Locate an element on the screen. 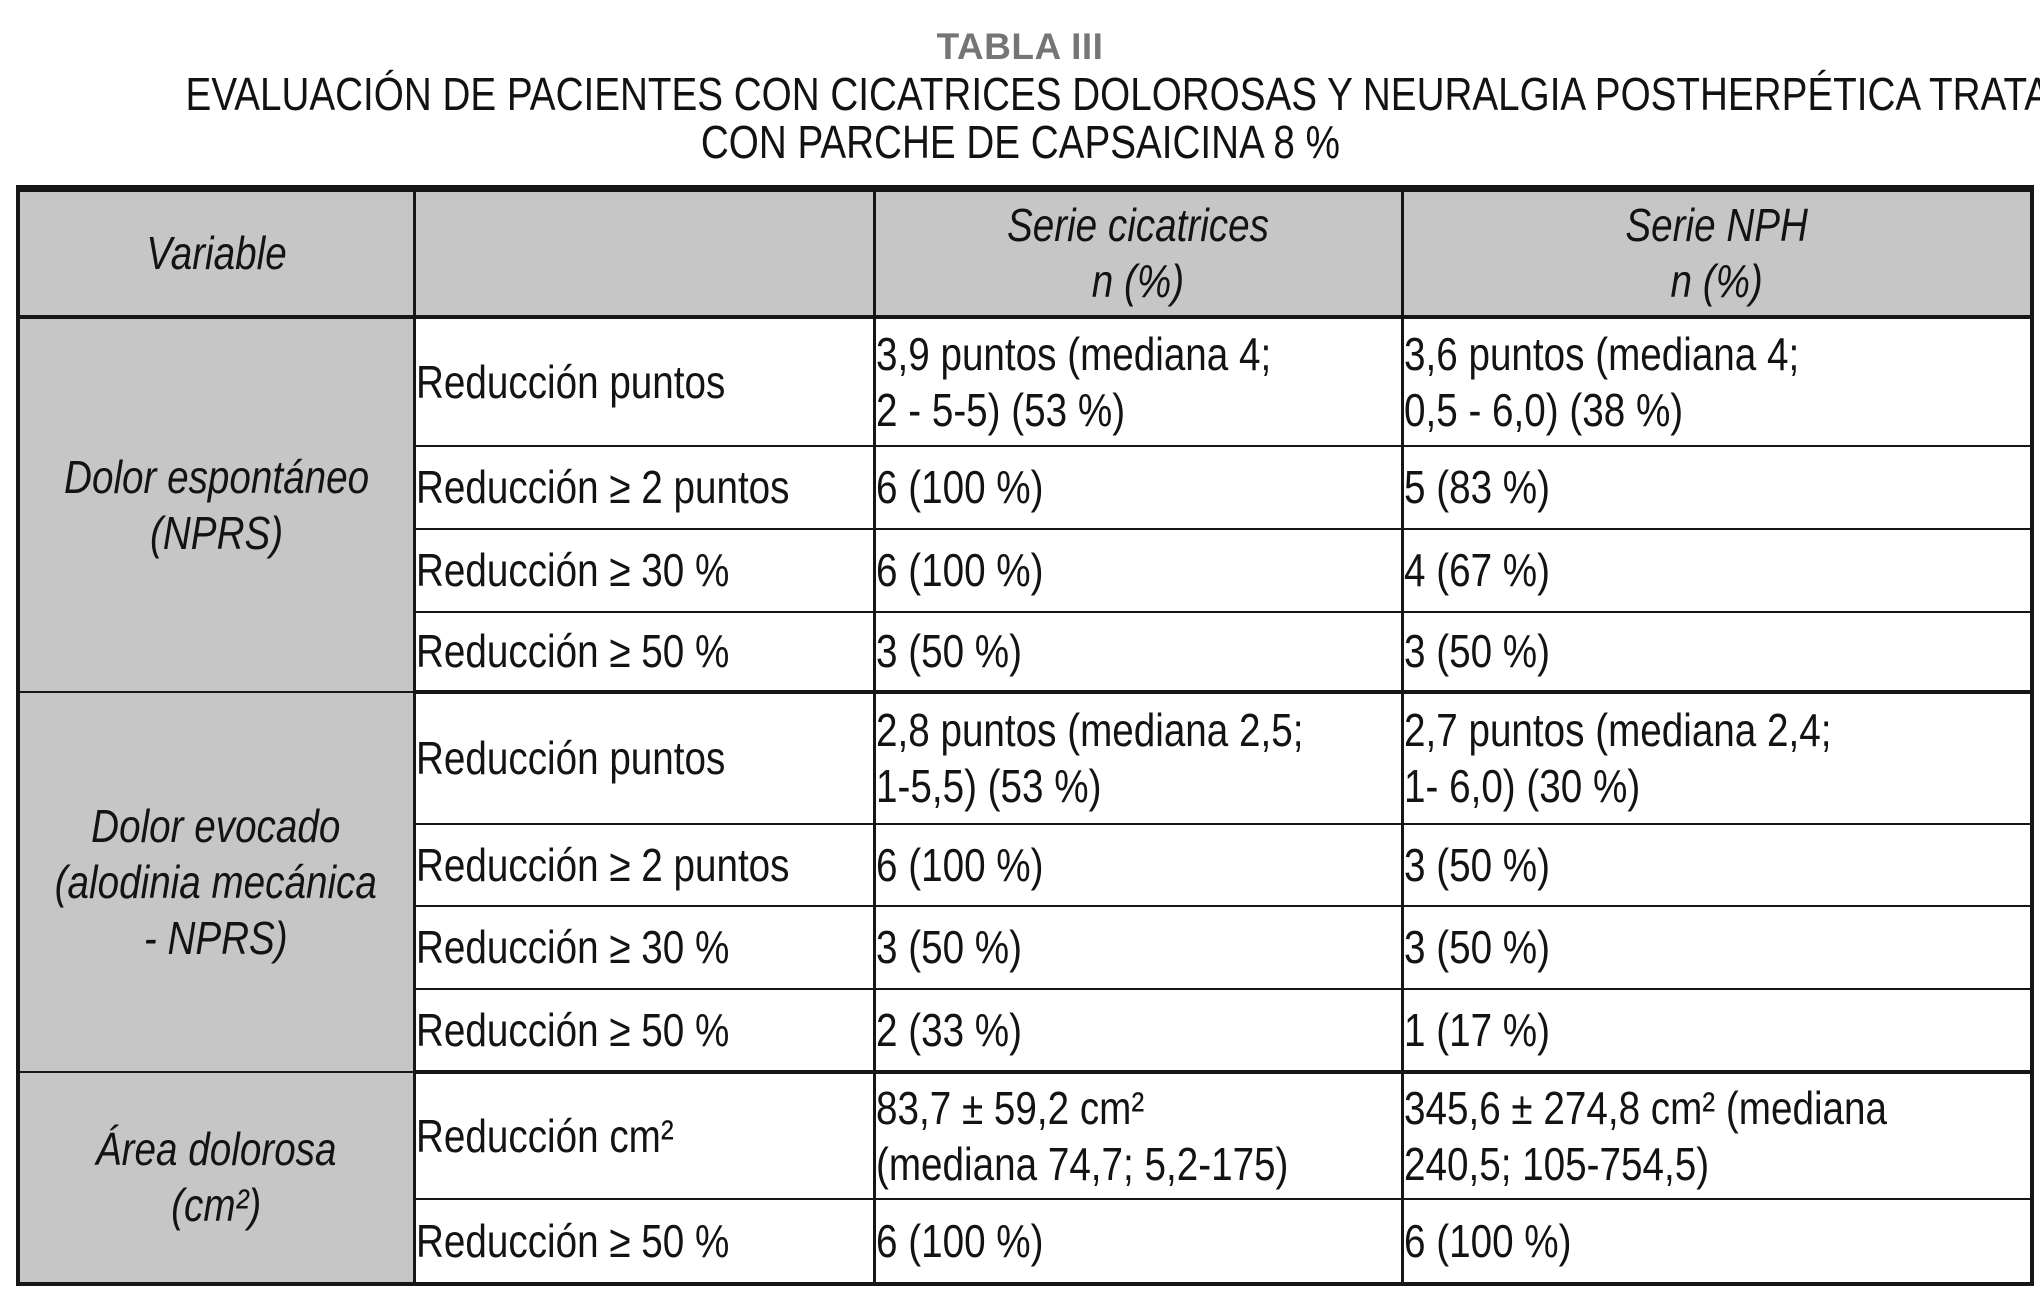  header-measure-empty is located at coordinates (644, 253).